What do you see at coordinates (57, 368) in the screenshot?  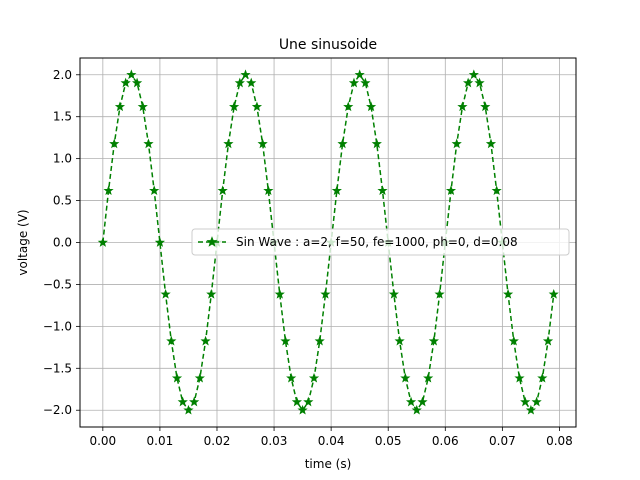 I see `y-tick-label: −1.5` at bounding box center [57, 368].